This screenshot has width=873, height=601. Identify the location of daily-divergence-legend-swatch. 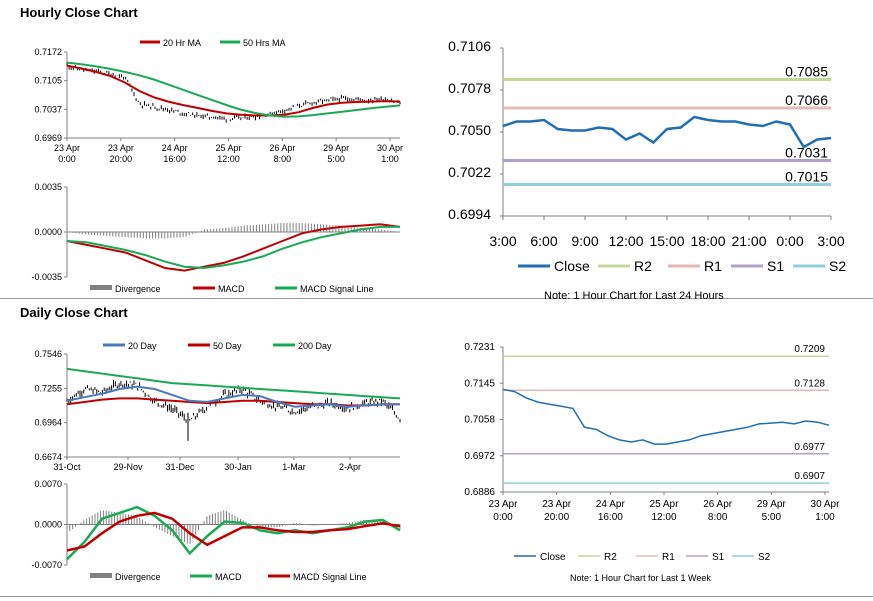
(101, 575).